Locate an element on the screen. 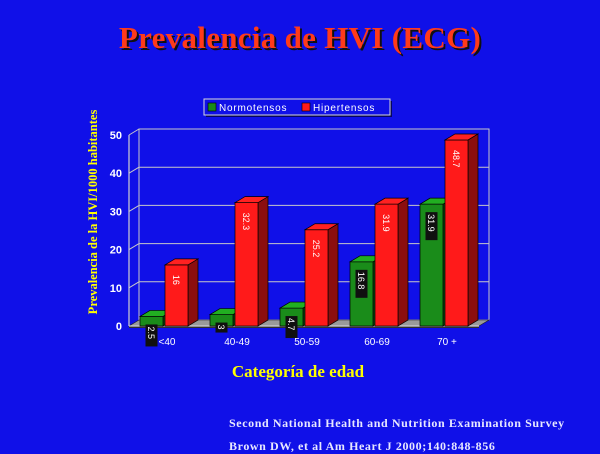  bar-hipertensos-3-side is located at coordinates (403, 262).